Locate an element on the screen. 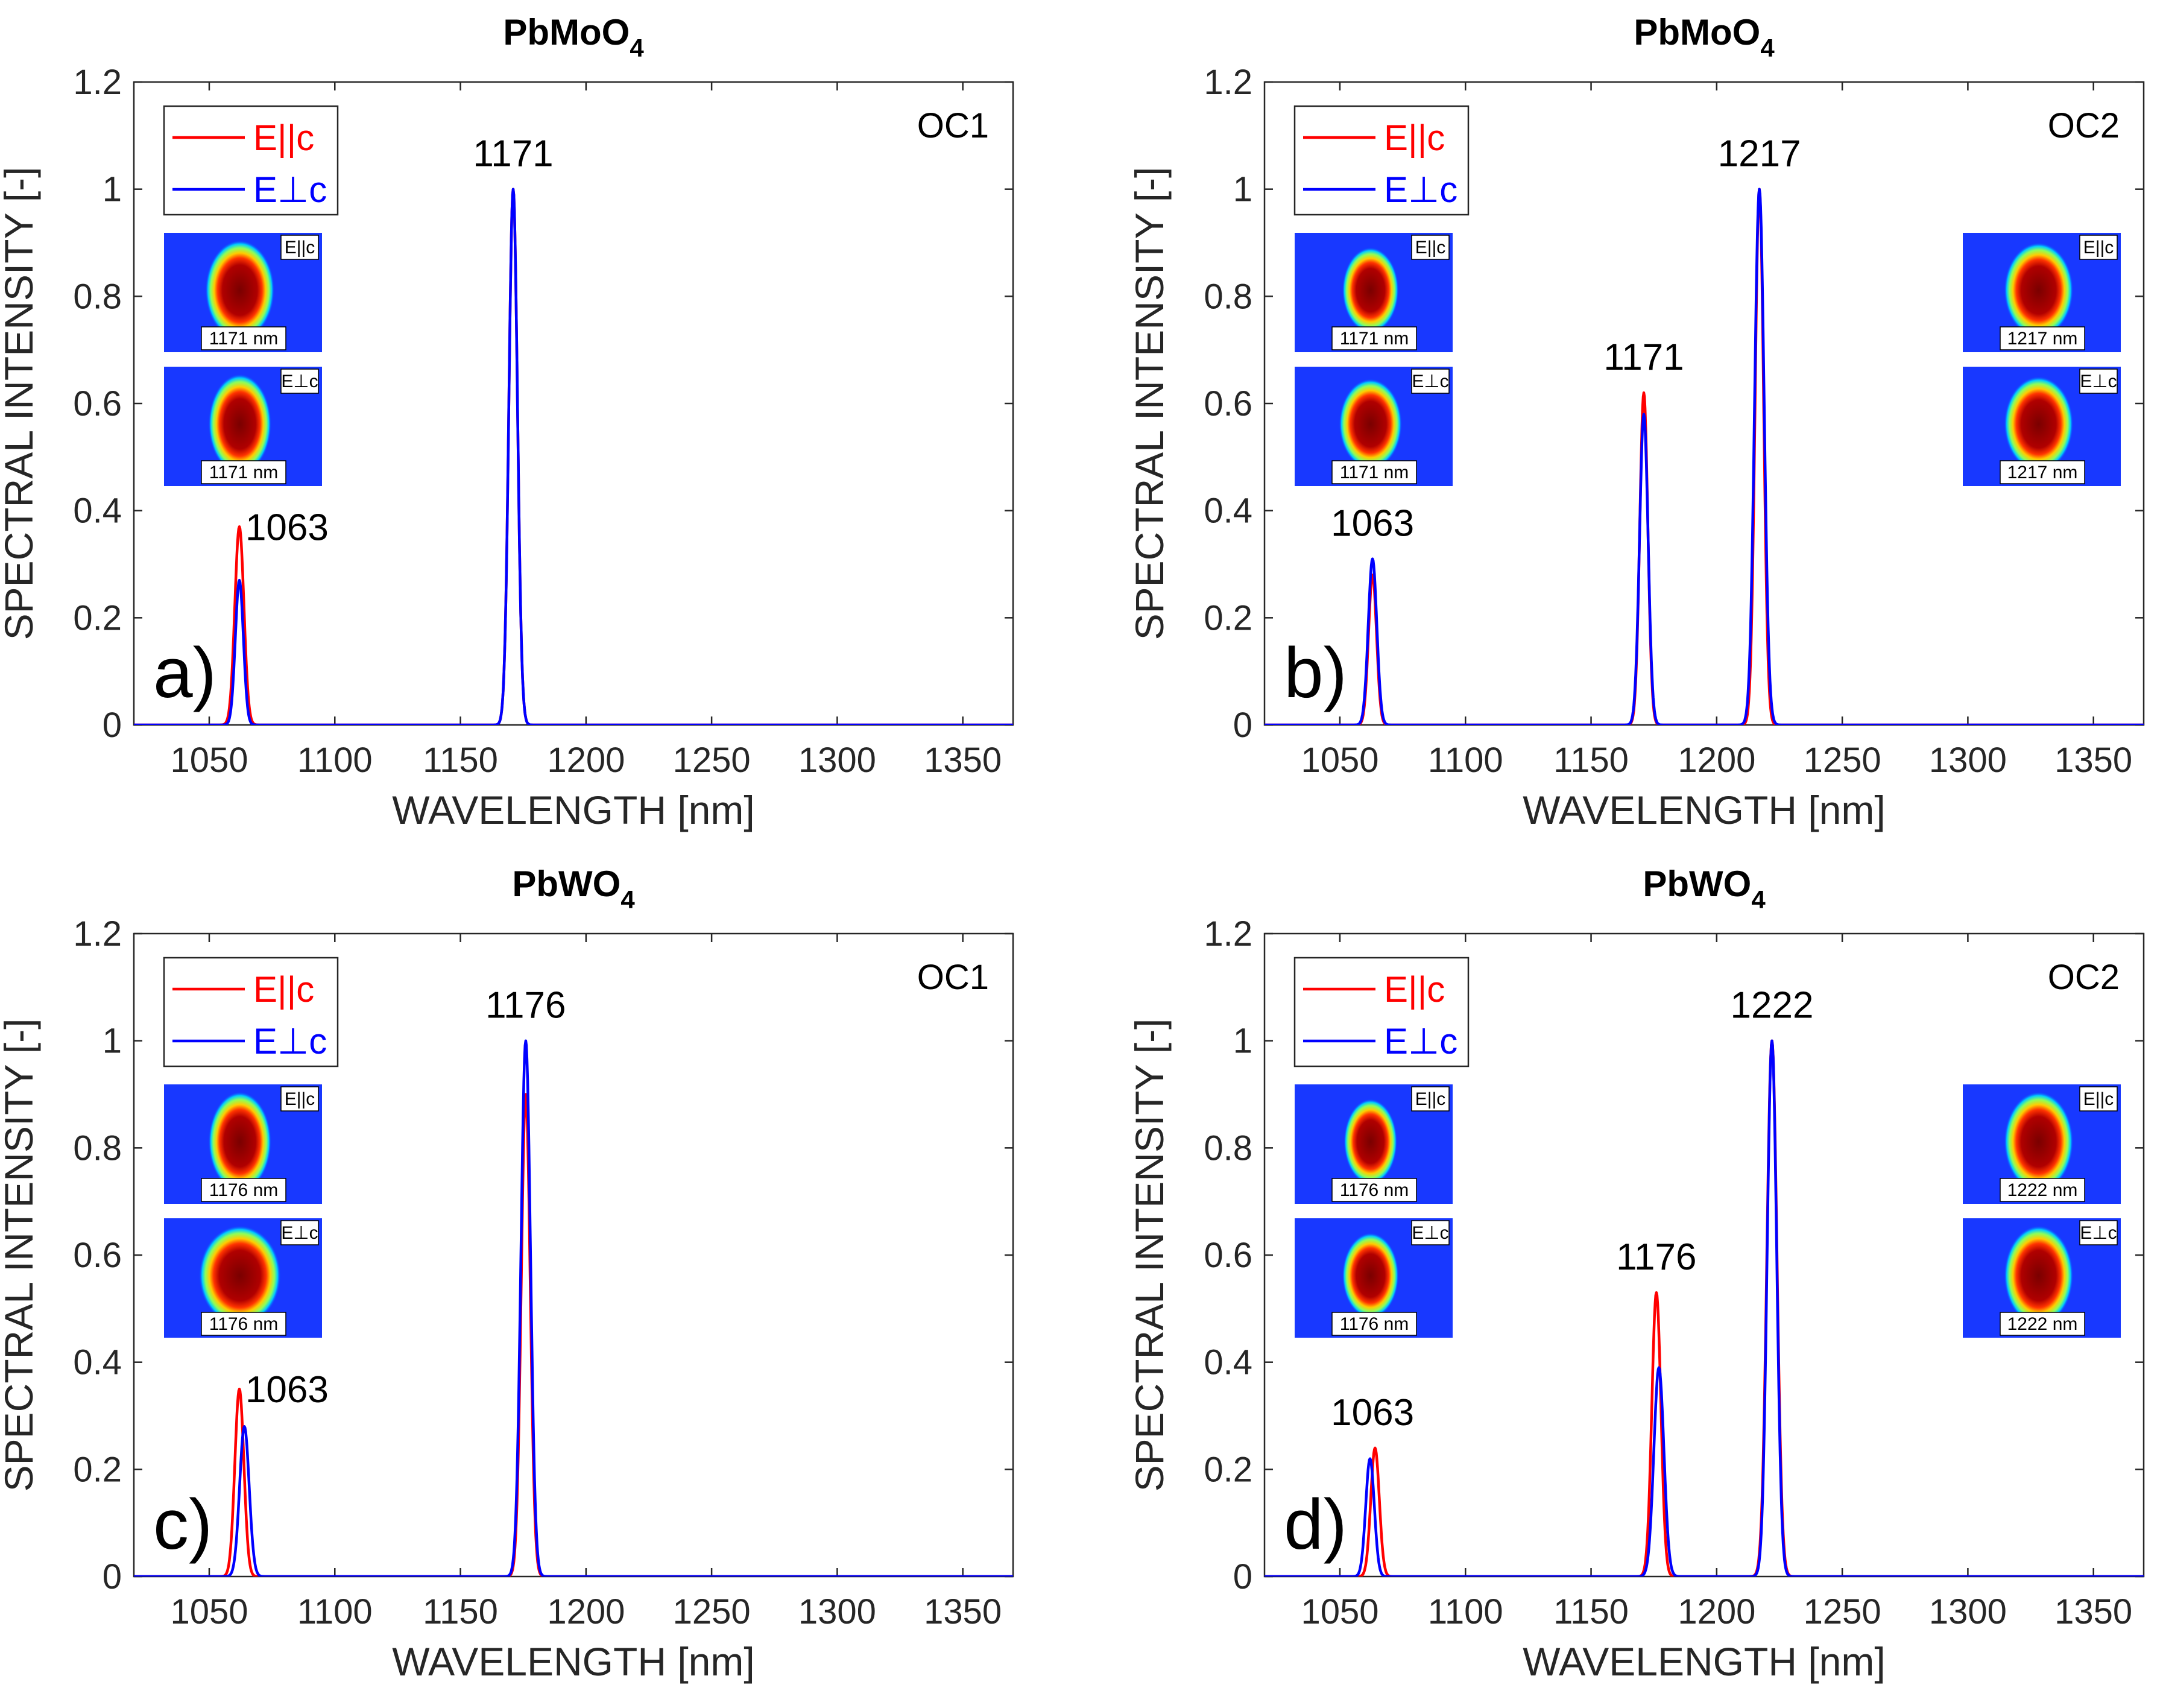  chart-title: PbWO4 is located at coordinates (573, 889).